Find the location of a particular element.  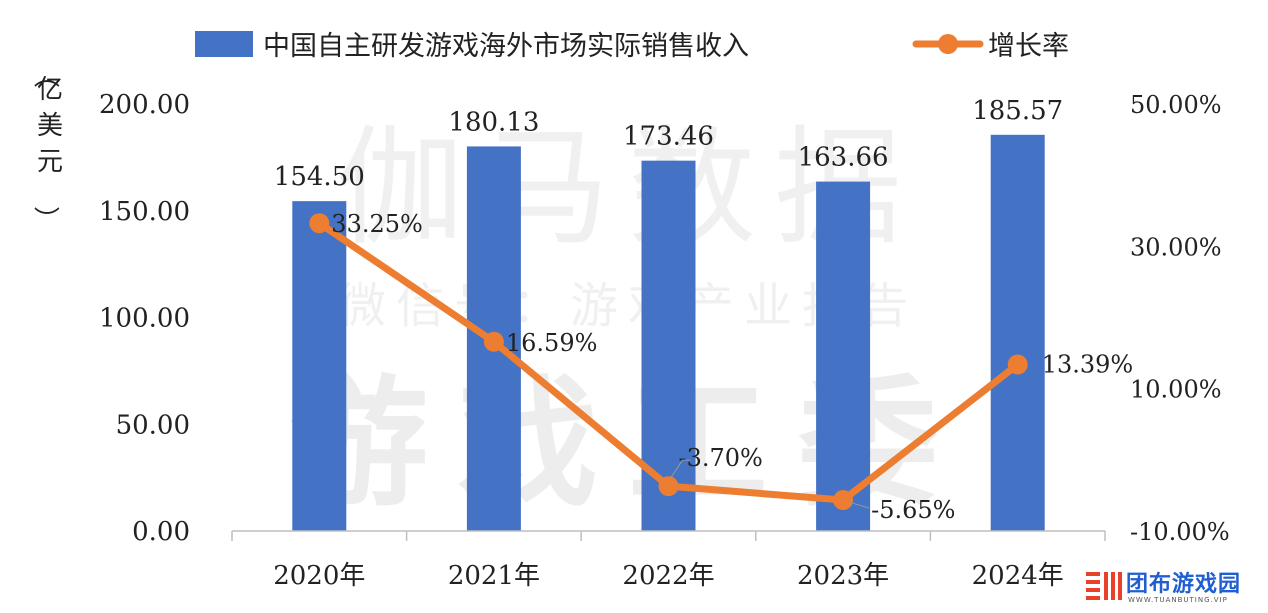

line-data-label: -5.65% is located at coordinates (913, 510).